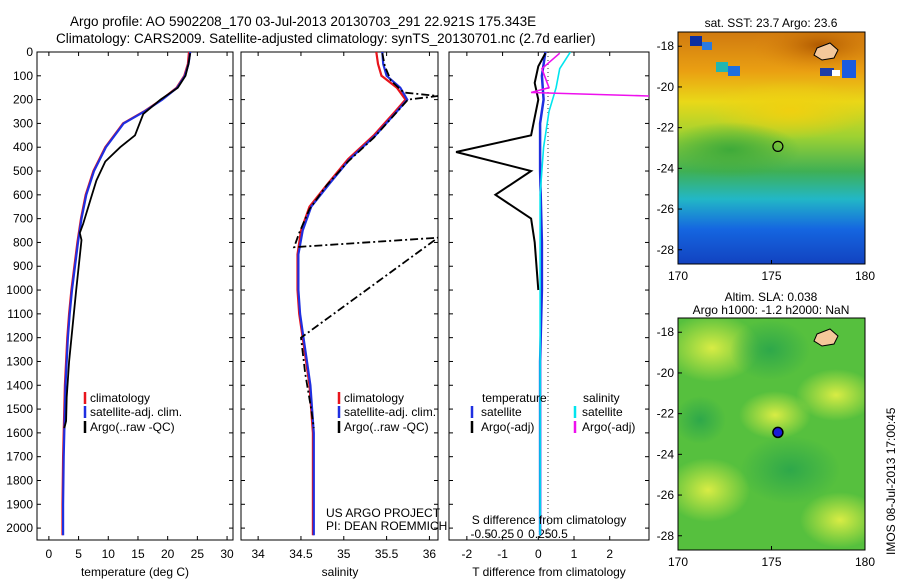 The image size is (900, 580). I want to click on sla-map, so click(771, 434).